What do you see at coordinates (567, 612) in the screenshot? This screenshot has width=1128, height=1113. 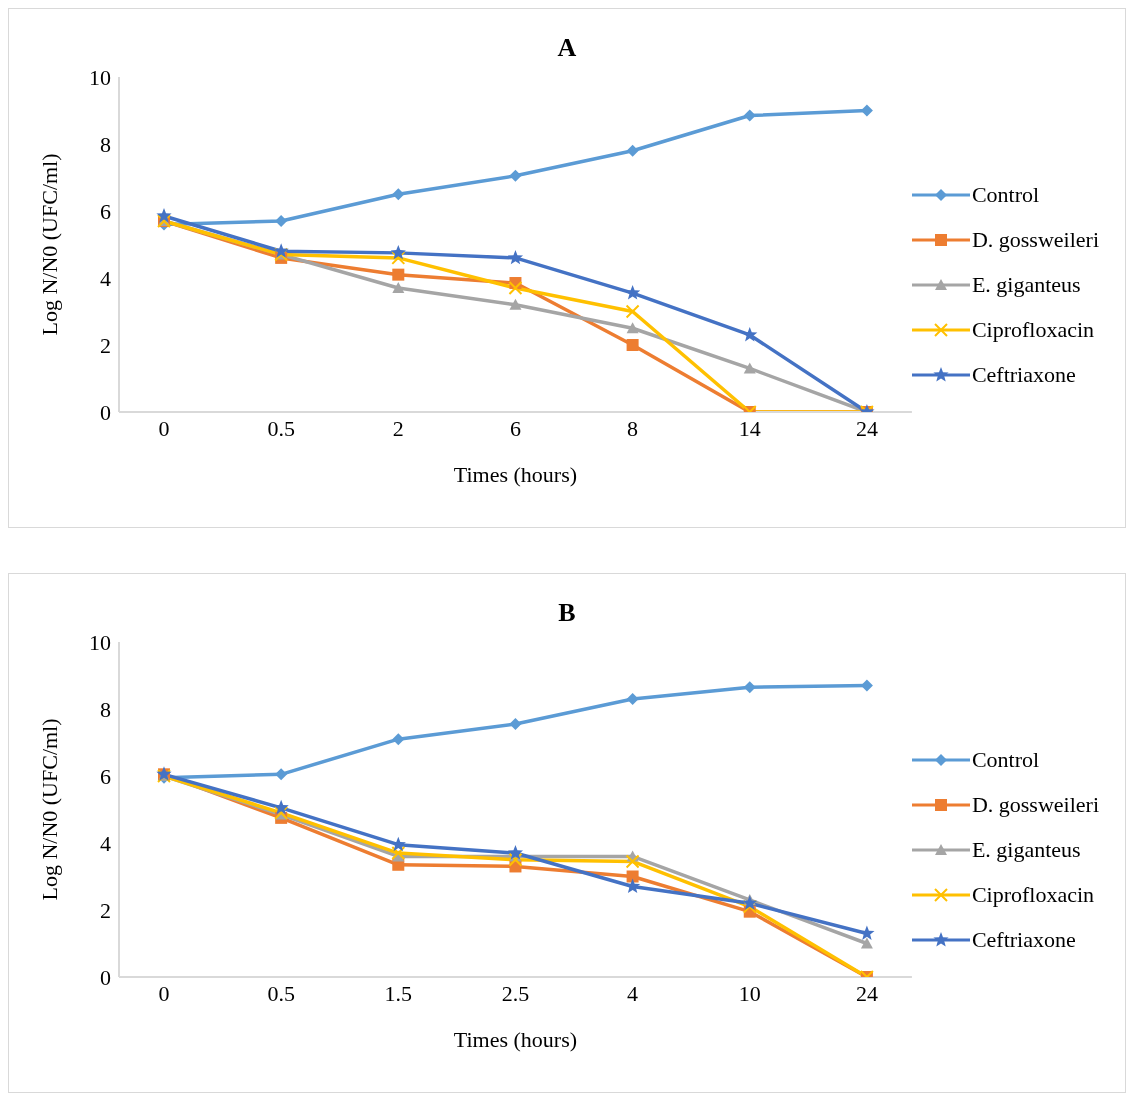 I see `chart-title: B` at bounding box center [567, 612].